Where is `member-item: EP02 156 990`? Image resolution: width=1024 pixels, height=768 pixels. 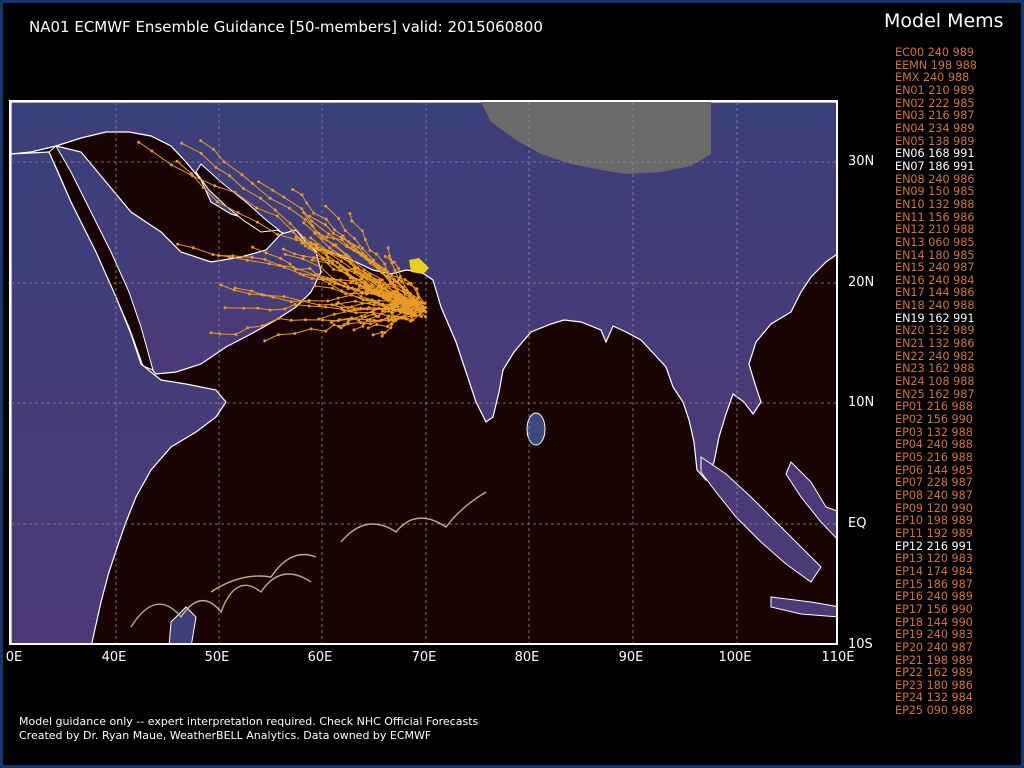 member-item: EP02 156 990 is located at coordinates (934, 420).